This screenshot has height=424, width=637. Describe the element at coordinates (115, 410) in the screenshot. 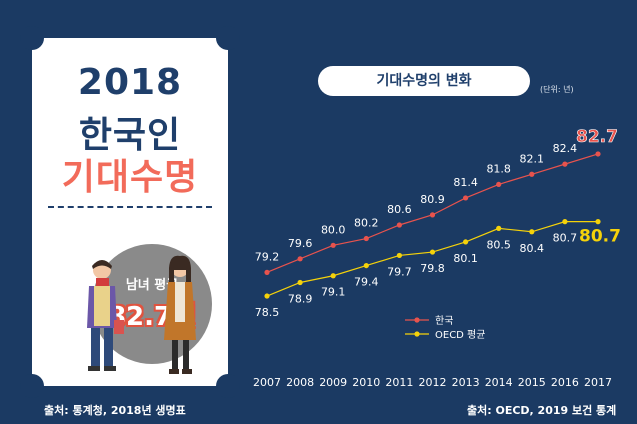

I see `source-left: 출처: 통계청, 2018년 생명표` at that location.